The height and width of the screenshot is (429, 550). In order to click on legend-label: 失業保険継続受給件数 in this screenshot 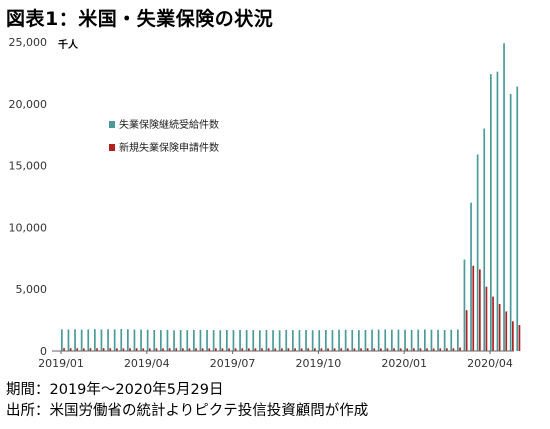, I will do `click(169, 124)`.